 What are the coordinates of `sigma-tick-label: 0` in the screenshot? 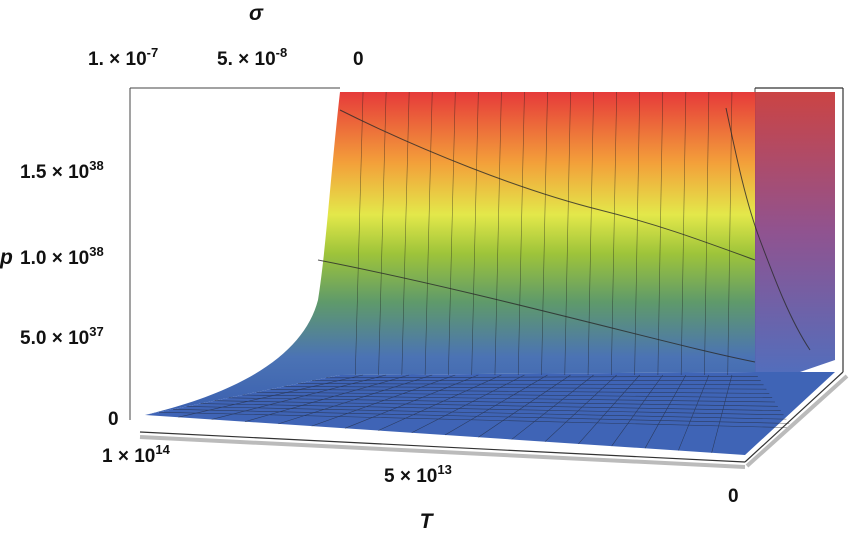 It's located at (358, 59).